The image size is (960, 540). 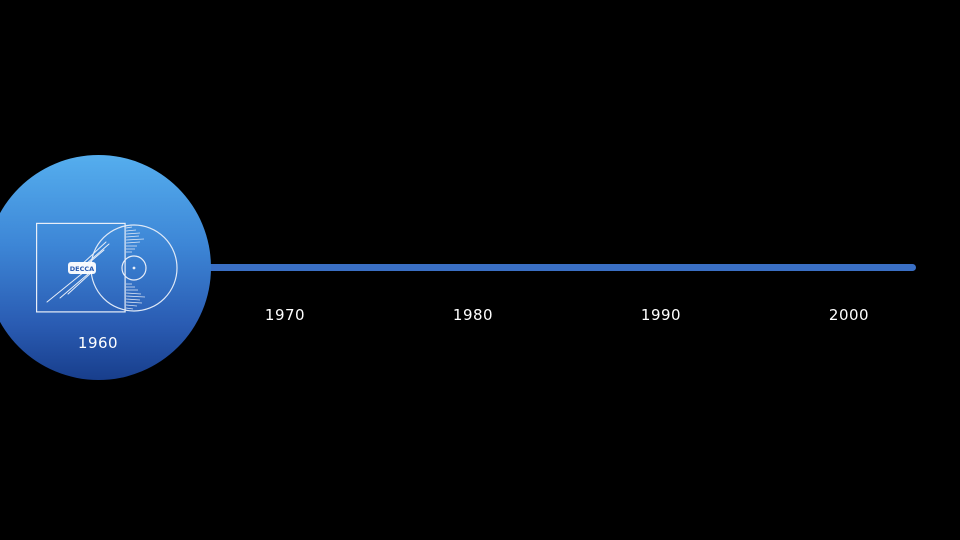 I want to click on decca-logo-icon, so click(x=82, y=268).